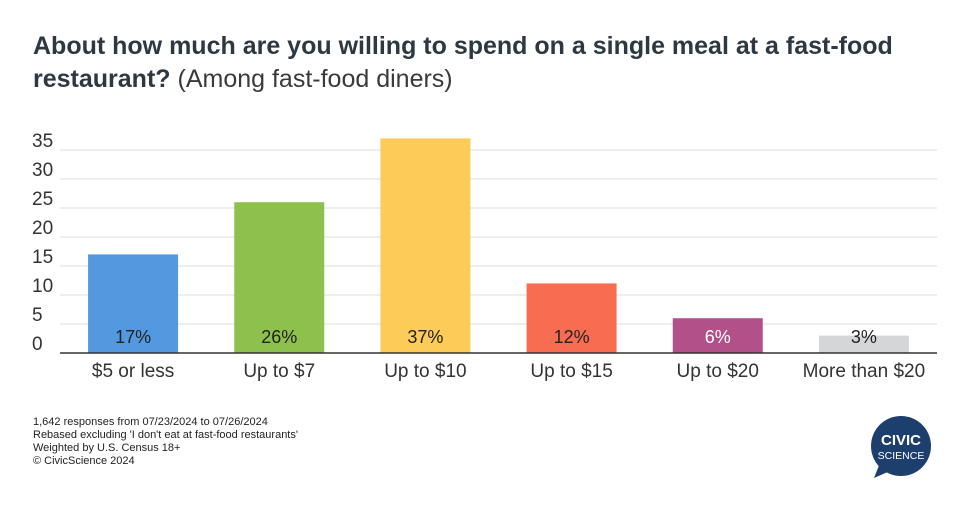 The height and width of the screenshot is (511, 967). What do you see at coordinates (42, 286) in the screenshot?
I see `y-tick-label: 10` at bounding box center [42, 286].